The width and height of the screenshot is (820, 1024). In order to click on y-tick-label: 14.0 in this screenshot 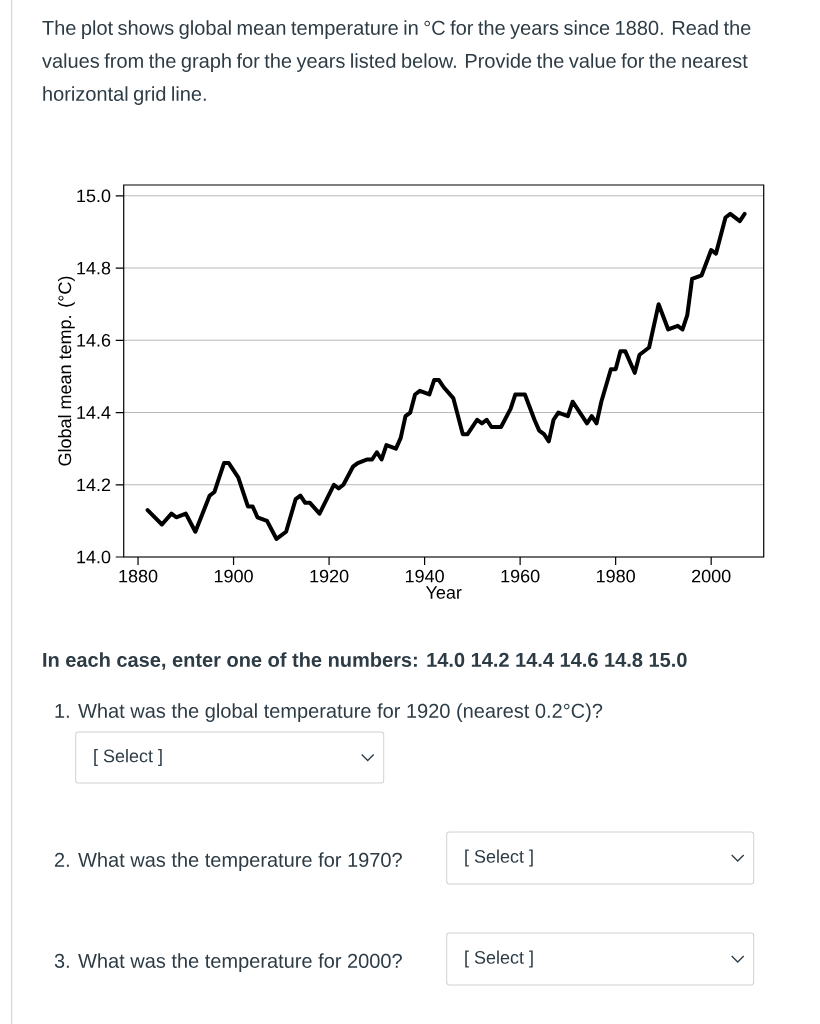, I will do `click(94, 557)`.